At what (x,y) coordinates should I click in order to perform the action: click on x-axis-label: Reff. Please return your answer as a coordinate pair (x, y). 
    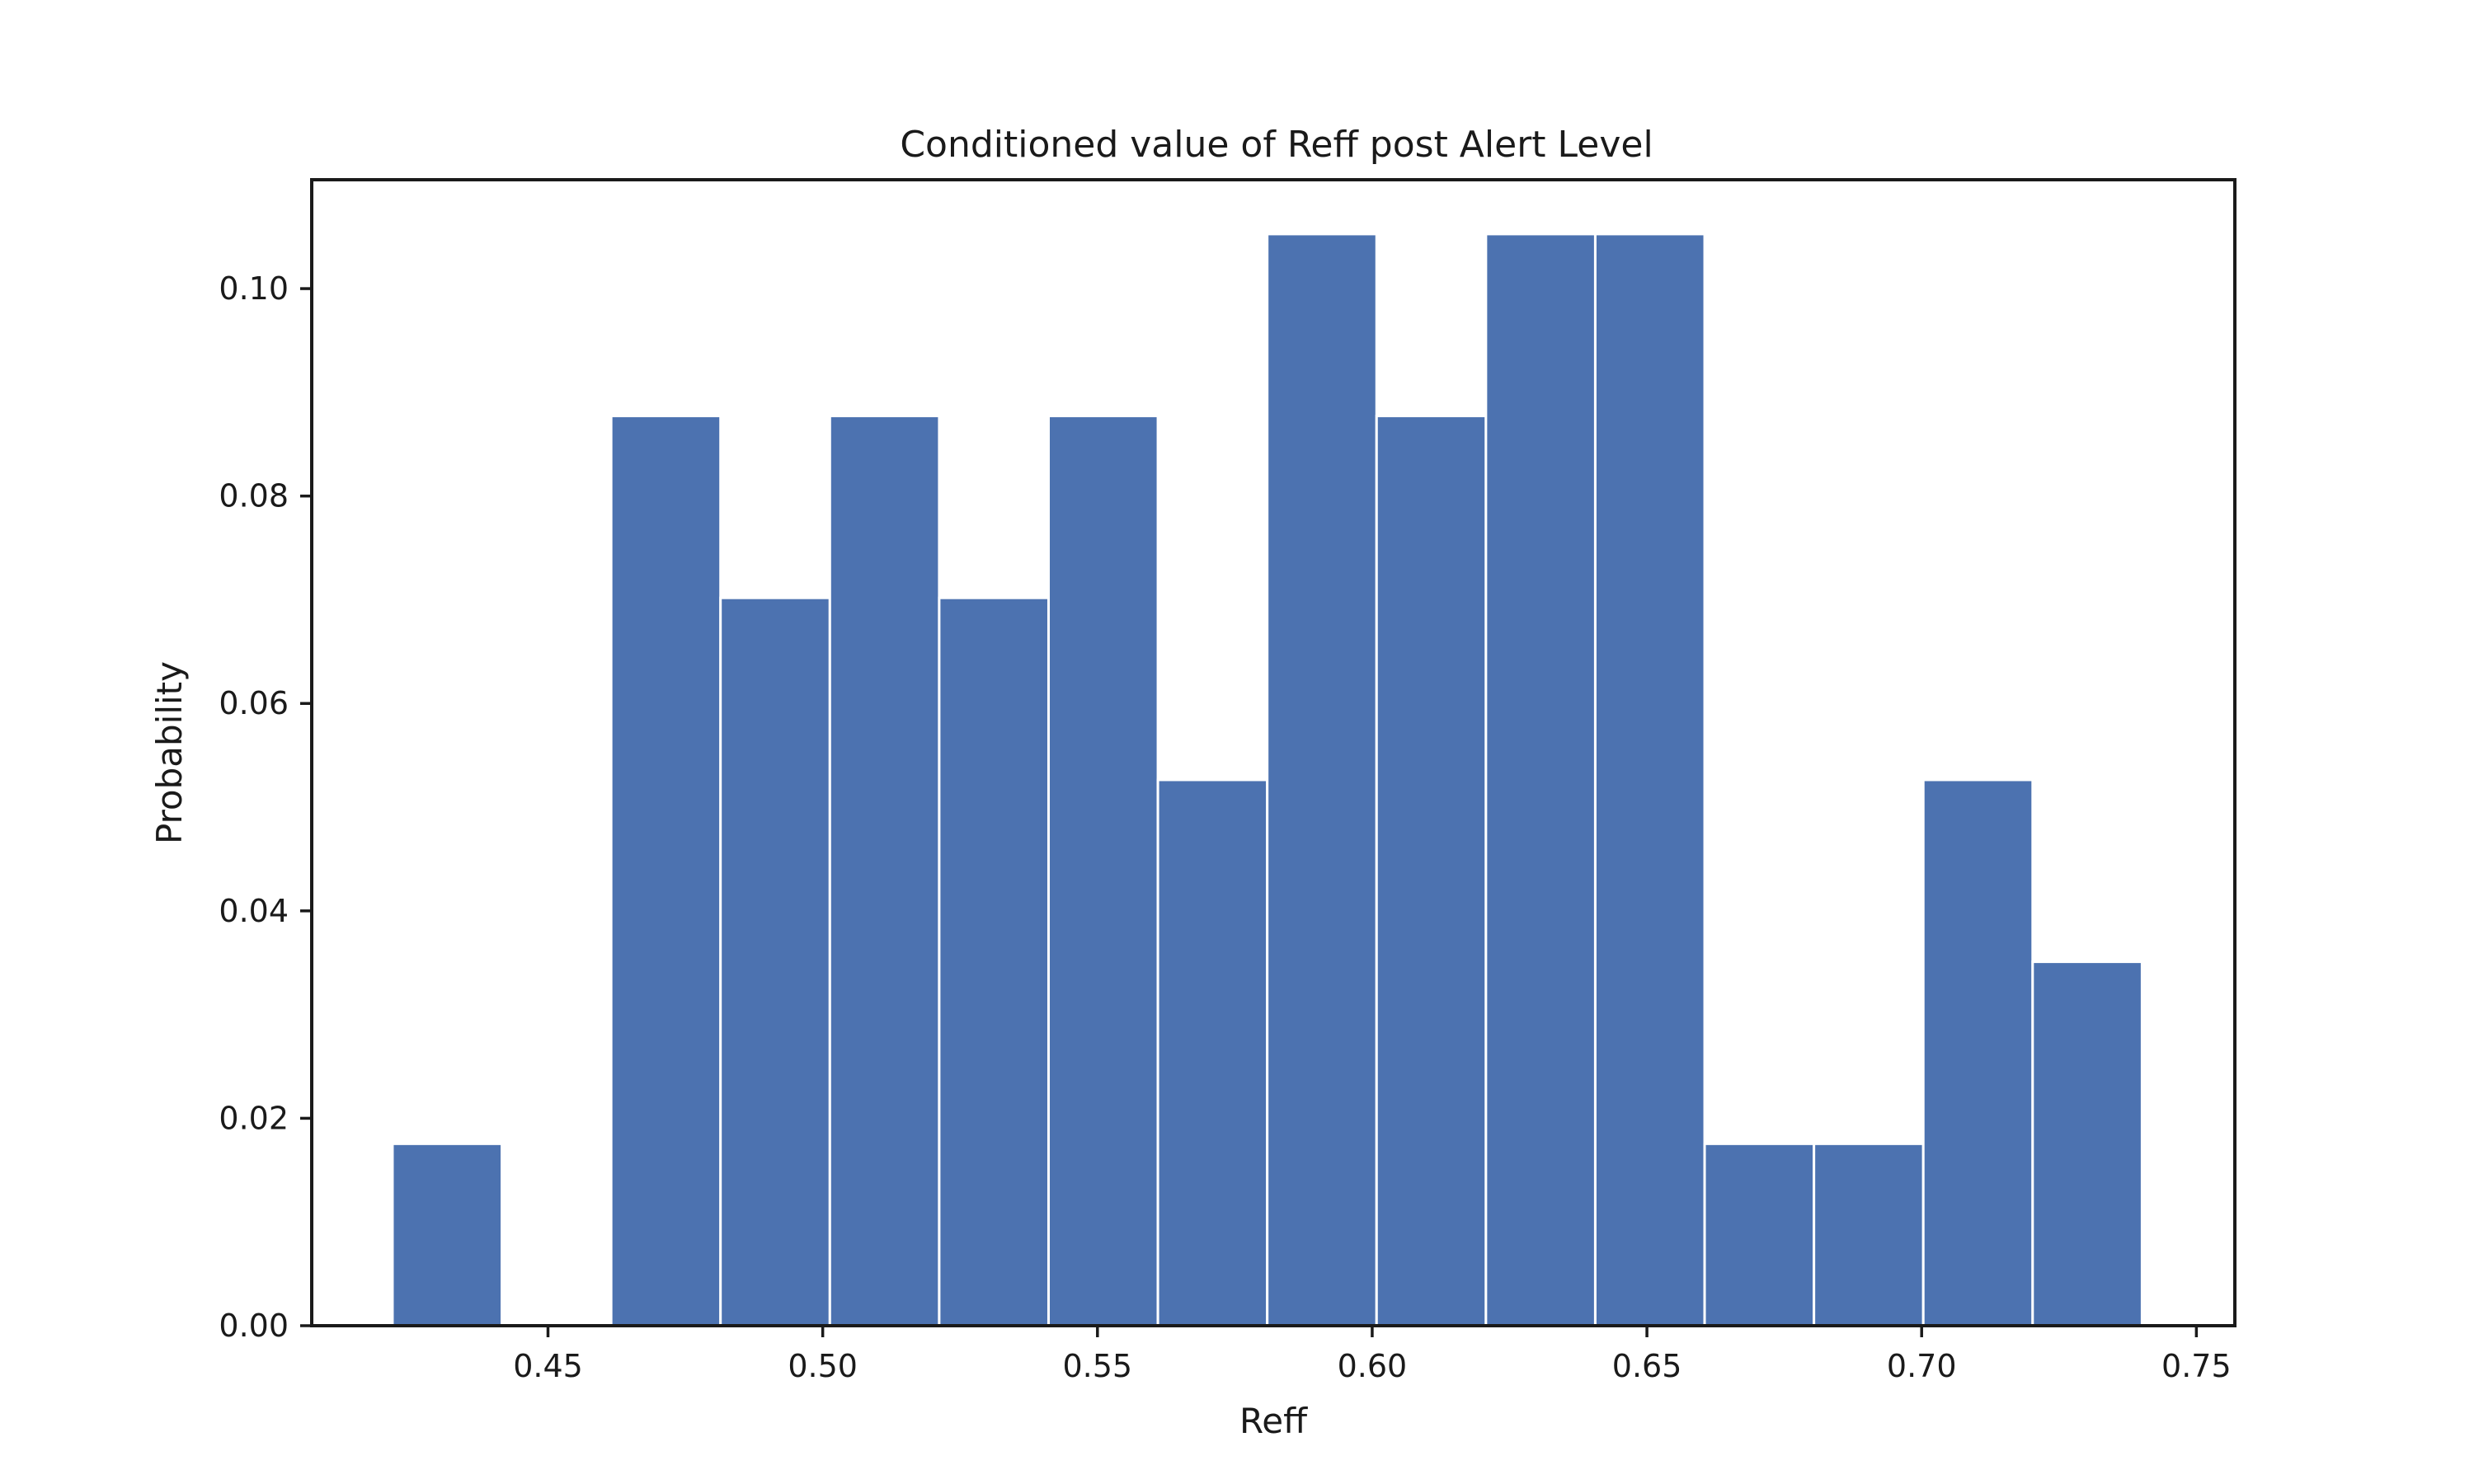
    Looking at the image, I should click on (1273, 1421).